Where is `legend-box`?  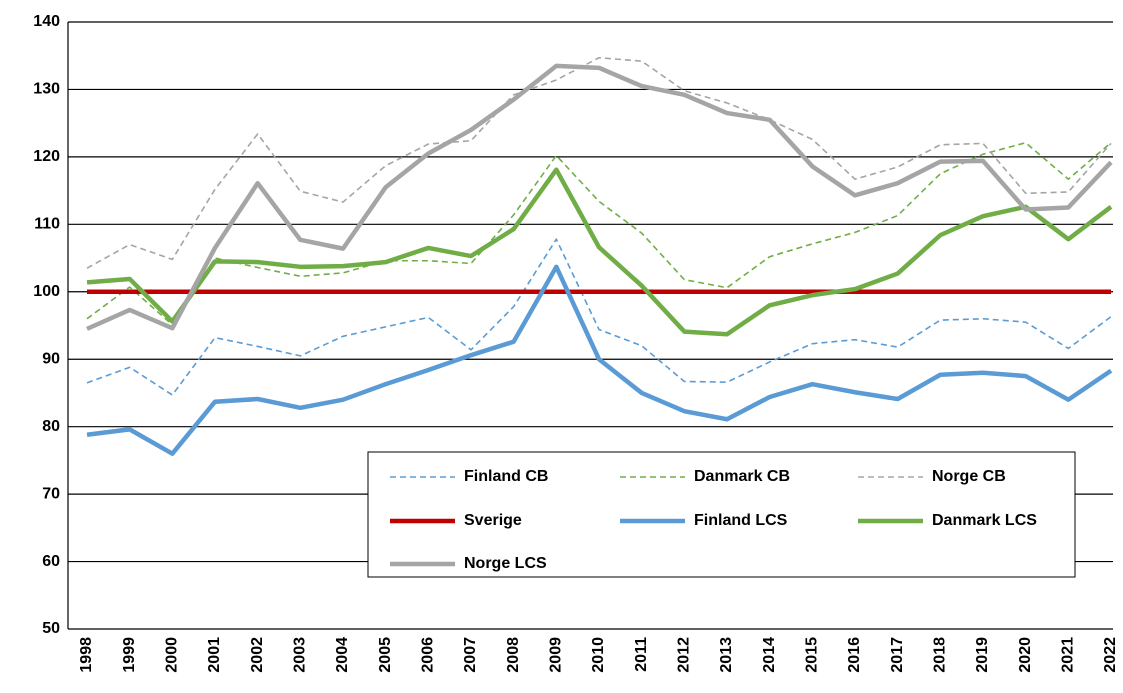
legend-box is located at coordinates (721, 514).